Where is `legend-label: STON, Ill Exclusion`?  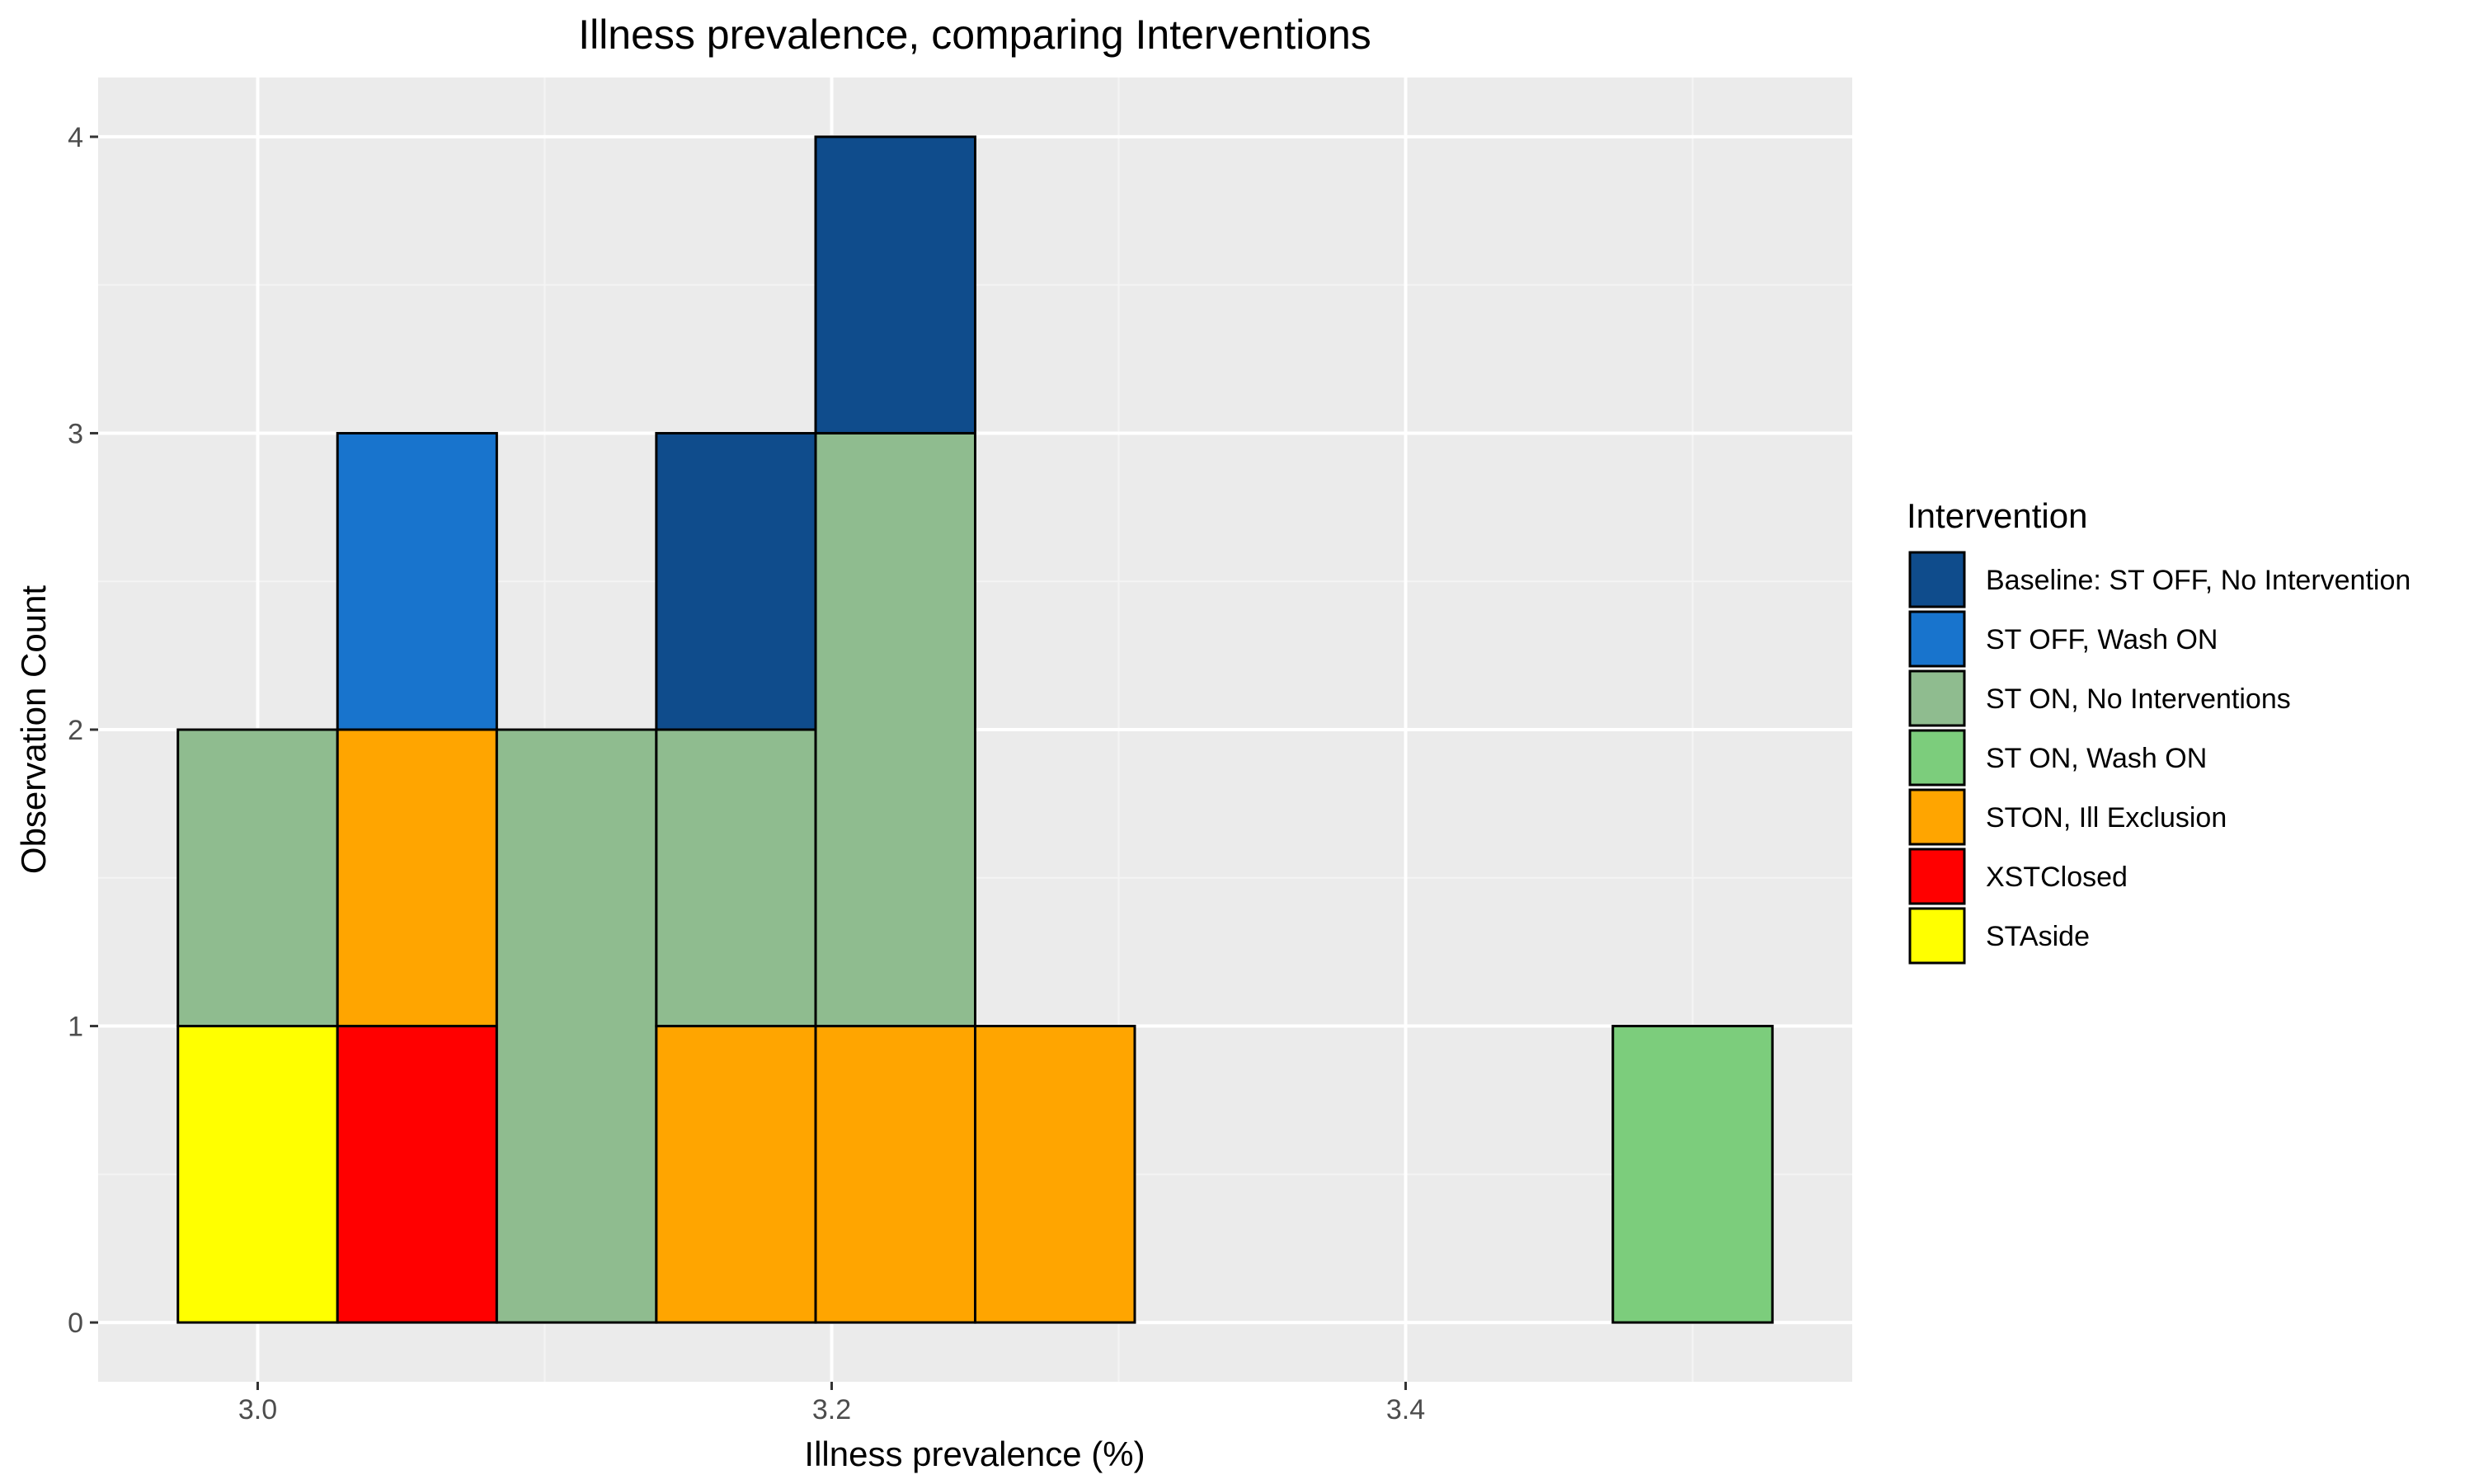
legend-label: STON, Ill Exclusion is located at coordinates (2106, 818).